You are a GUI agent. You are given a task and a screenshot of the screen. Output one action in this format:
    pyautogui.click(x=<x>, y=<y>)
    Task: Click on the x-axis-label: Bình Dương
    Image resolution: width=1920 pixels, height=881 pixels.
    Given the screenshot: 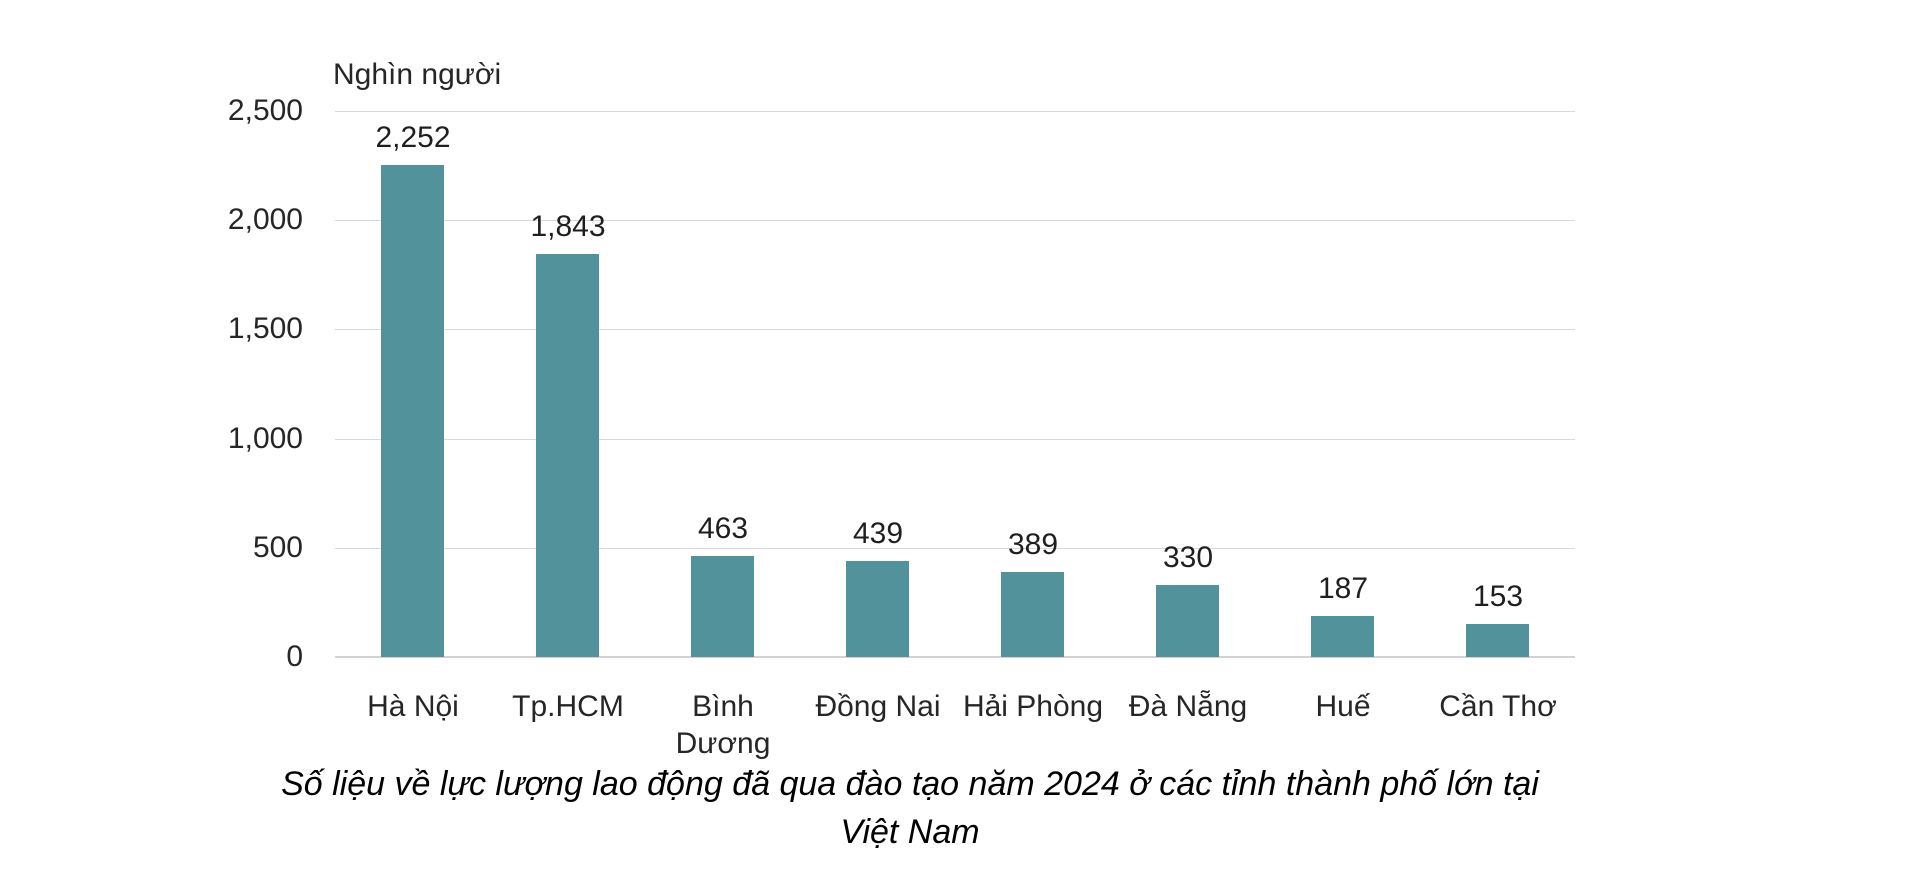 What is the action you would take?
    pyautogui.click(x=723, y=725)
    